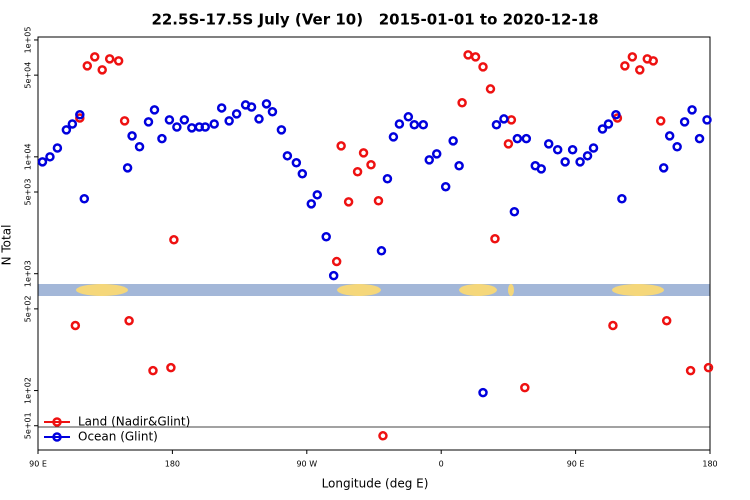 The image size is (750, 500). What do you see at coordinates (28, 425) in the screenshot?
I see `y-tick-label: 5e+01` at bounding box center [28, 425].